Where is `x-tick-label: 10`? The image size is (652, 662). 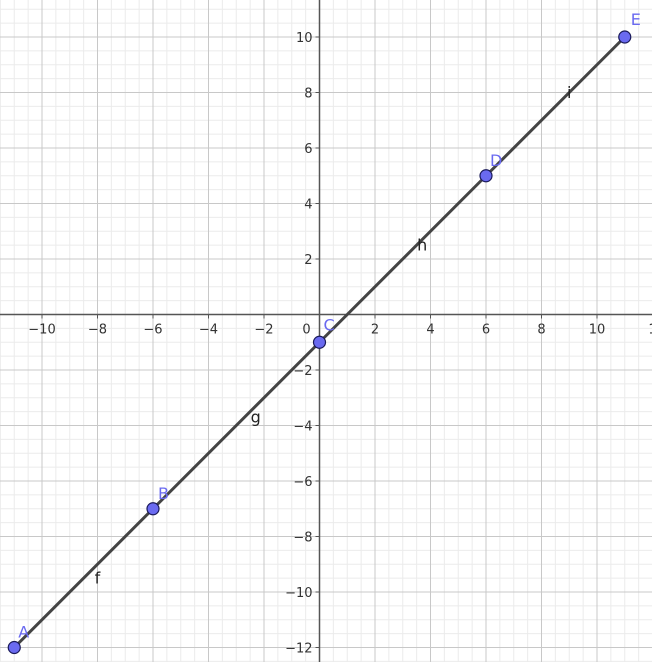 x-tick-label: 10 is located at coordinates (597, 330).